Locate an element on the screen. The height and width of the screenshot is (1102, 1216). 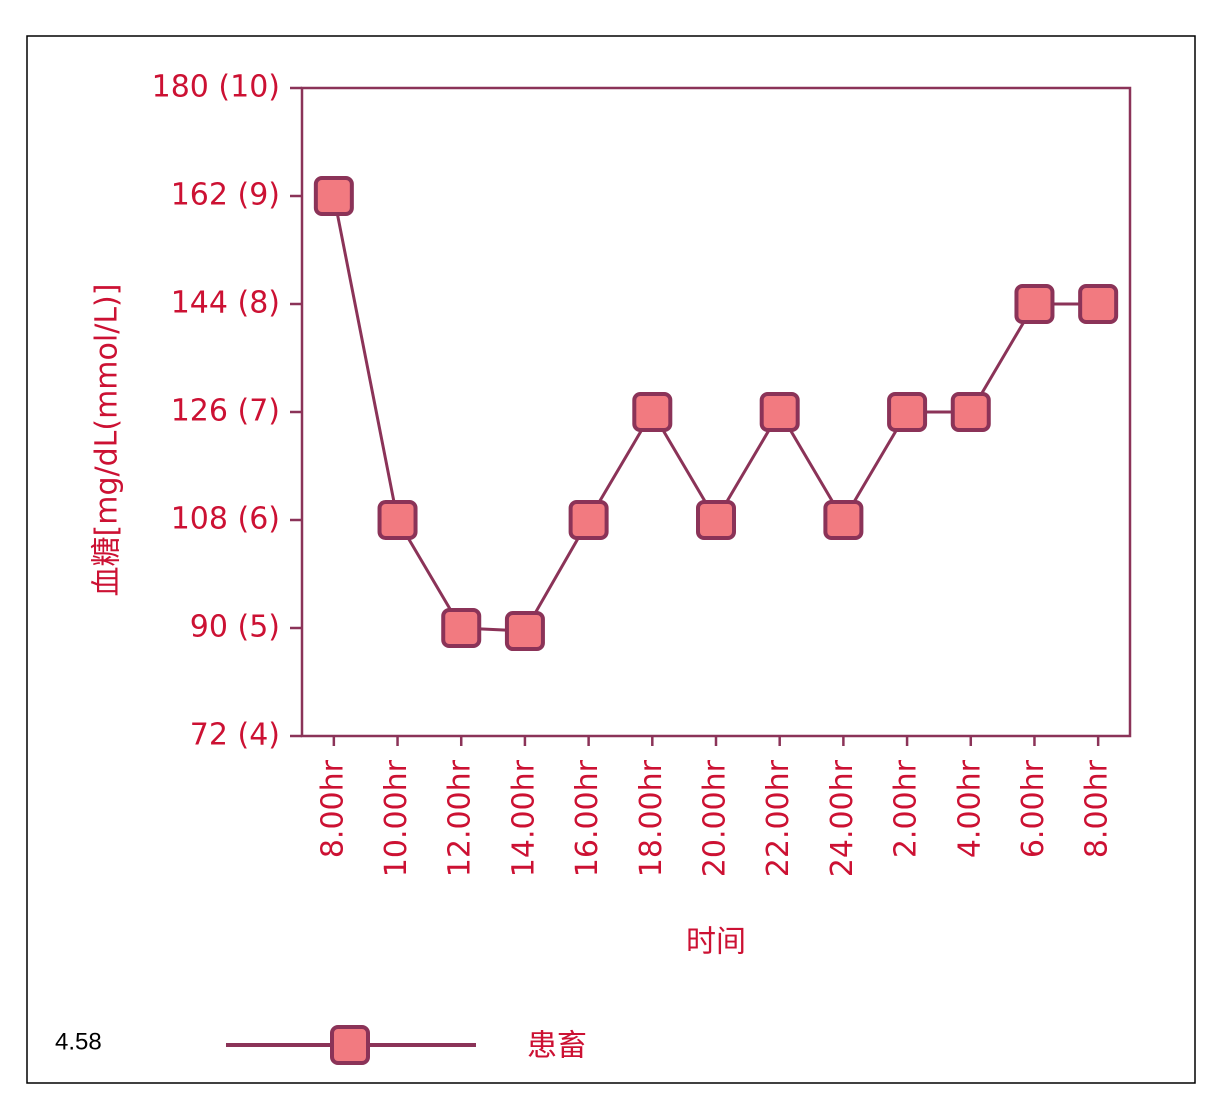
x-tick-label: 14.00hr is located at coordinates (523, 818).